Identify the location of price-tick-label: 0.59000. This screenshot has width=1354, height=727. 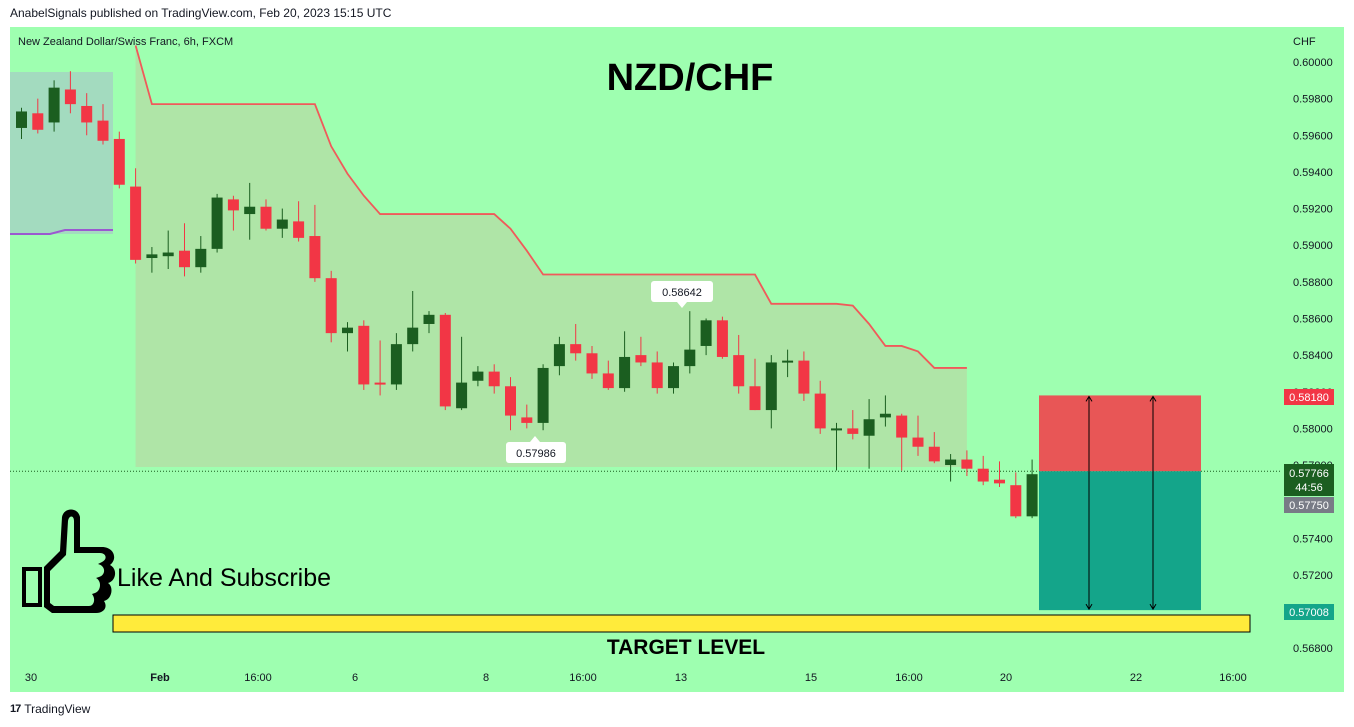
(1313, 246).